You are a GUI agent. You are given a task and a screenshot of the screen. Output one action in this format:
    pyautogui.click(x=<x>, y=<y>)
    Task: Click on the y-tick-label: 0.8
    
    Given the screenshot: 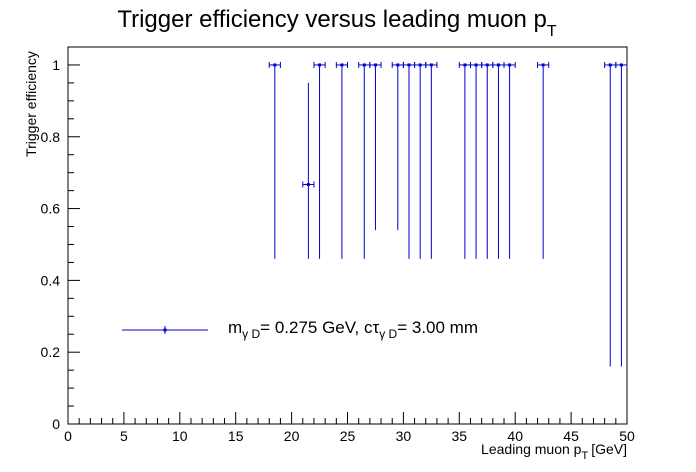 What is the action you would take?
    pyautogui.click(x=51, y=137)
    